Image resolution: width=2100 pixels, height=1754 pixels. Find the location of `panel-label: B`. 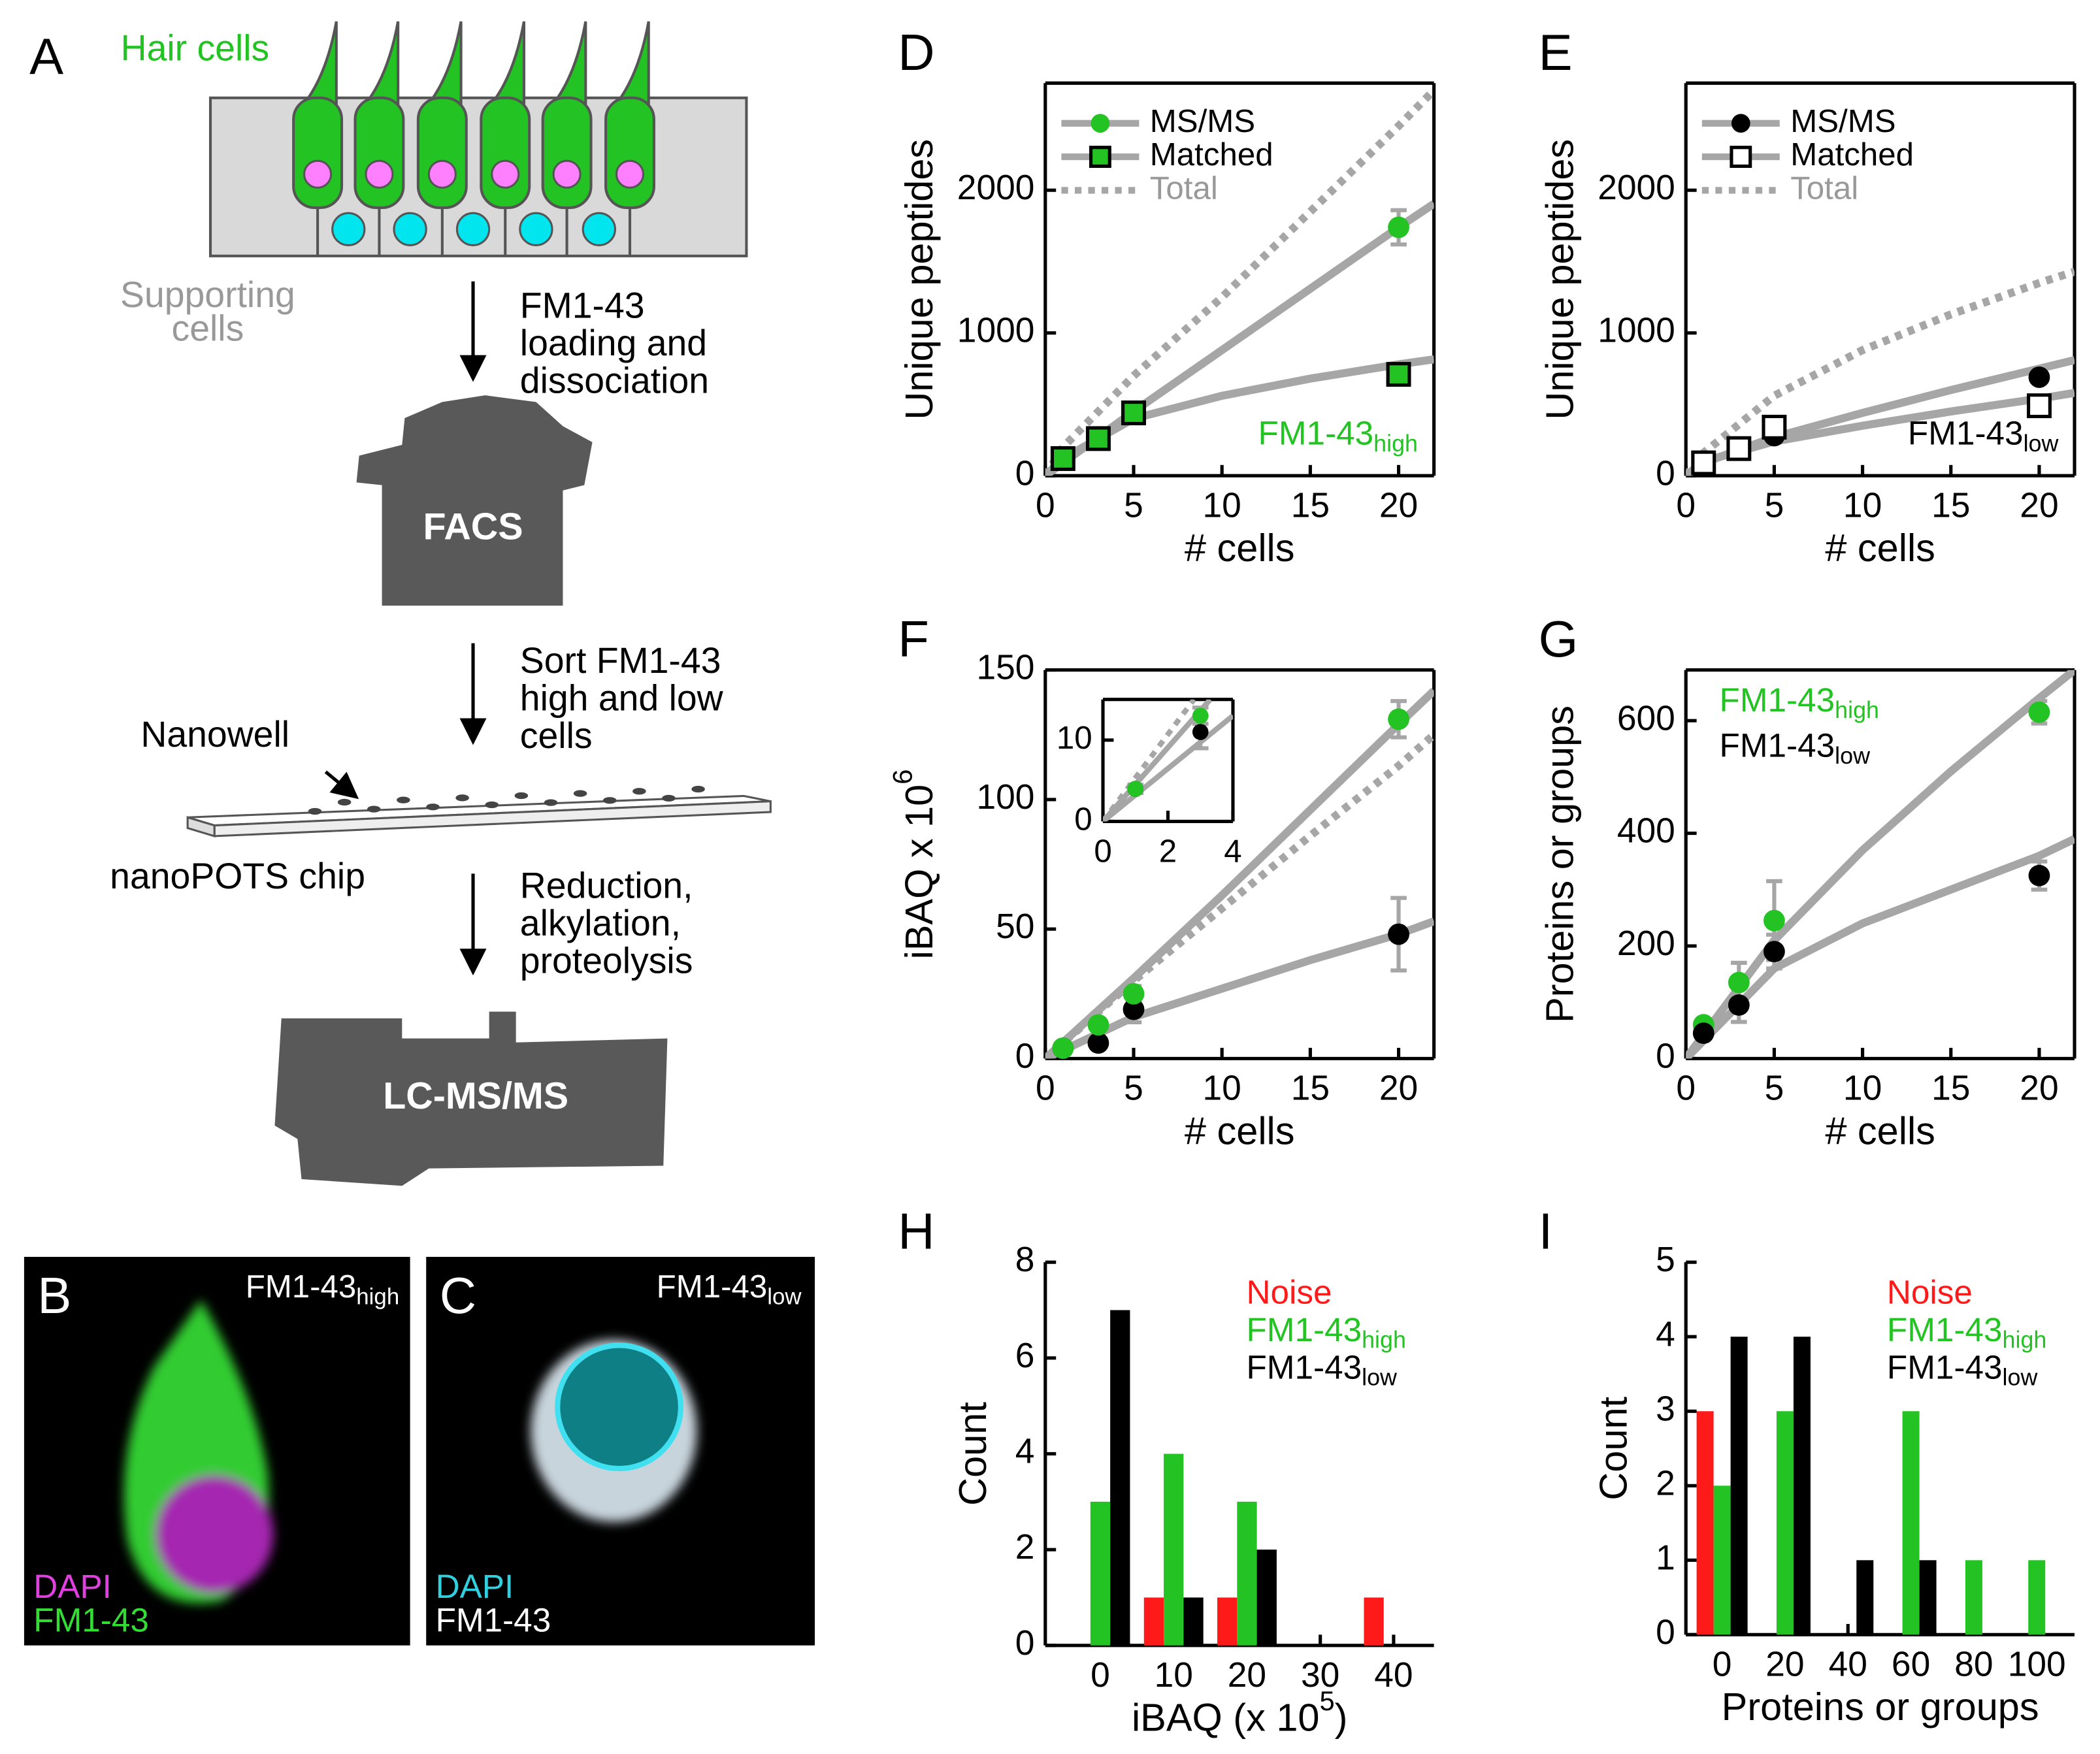

panel-label: B is located at coordinates (54, 1295).